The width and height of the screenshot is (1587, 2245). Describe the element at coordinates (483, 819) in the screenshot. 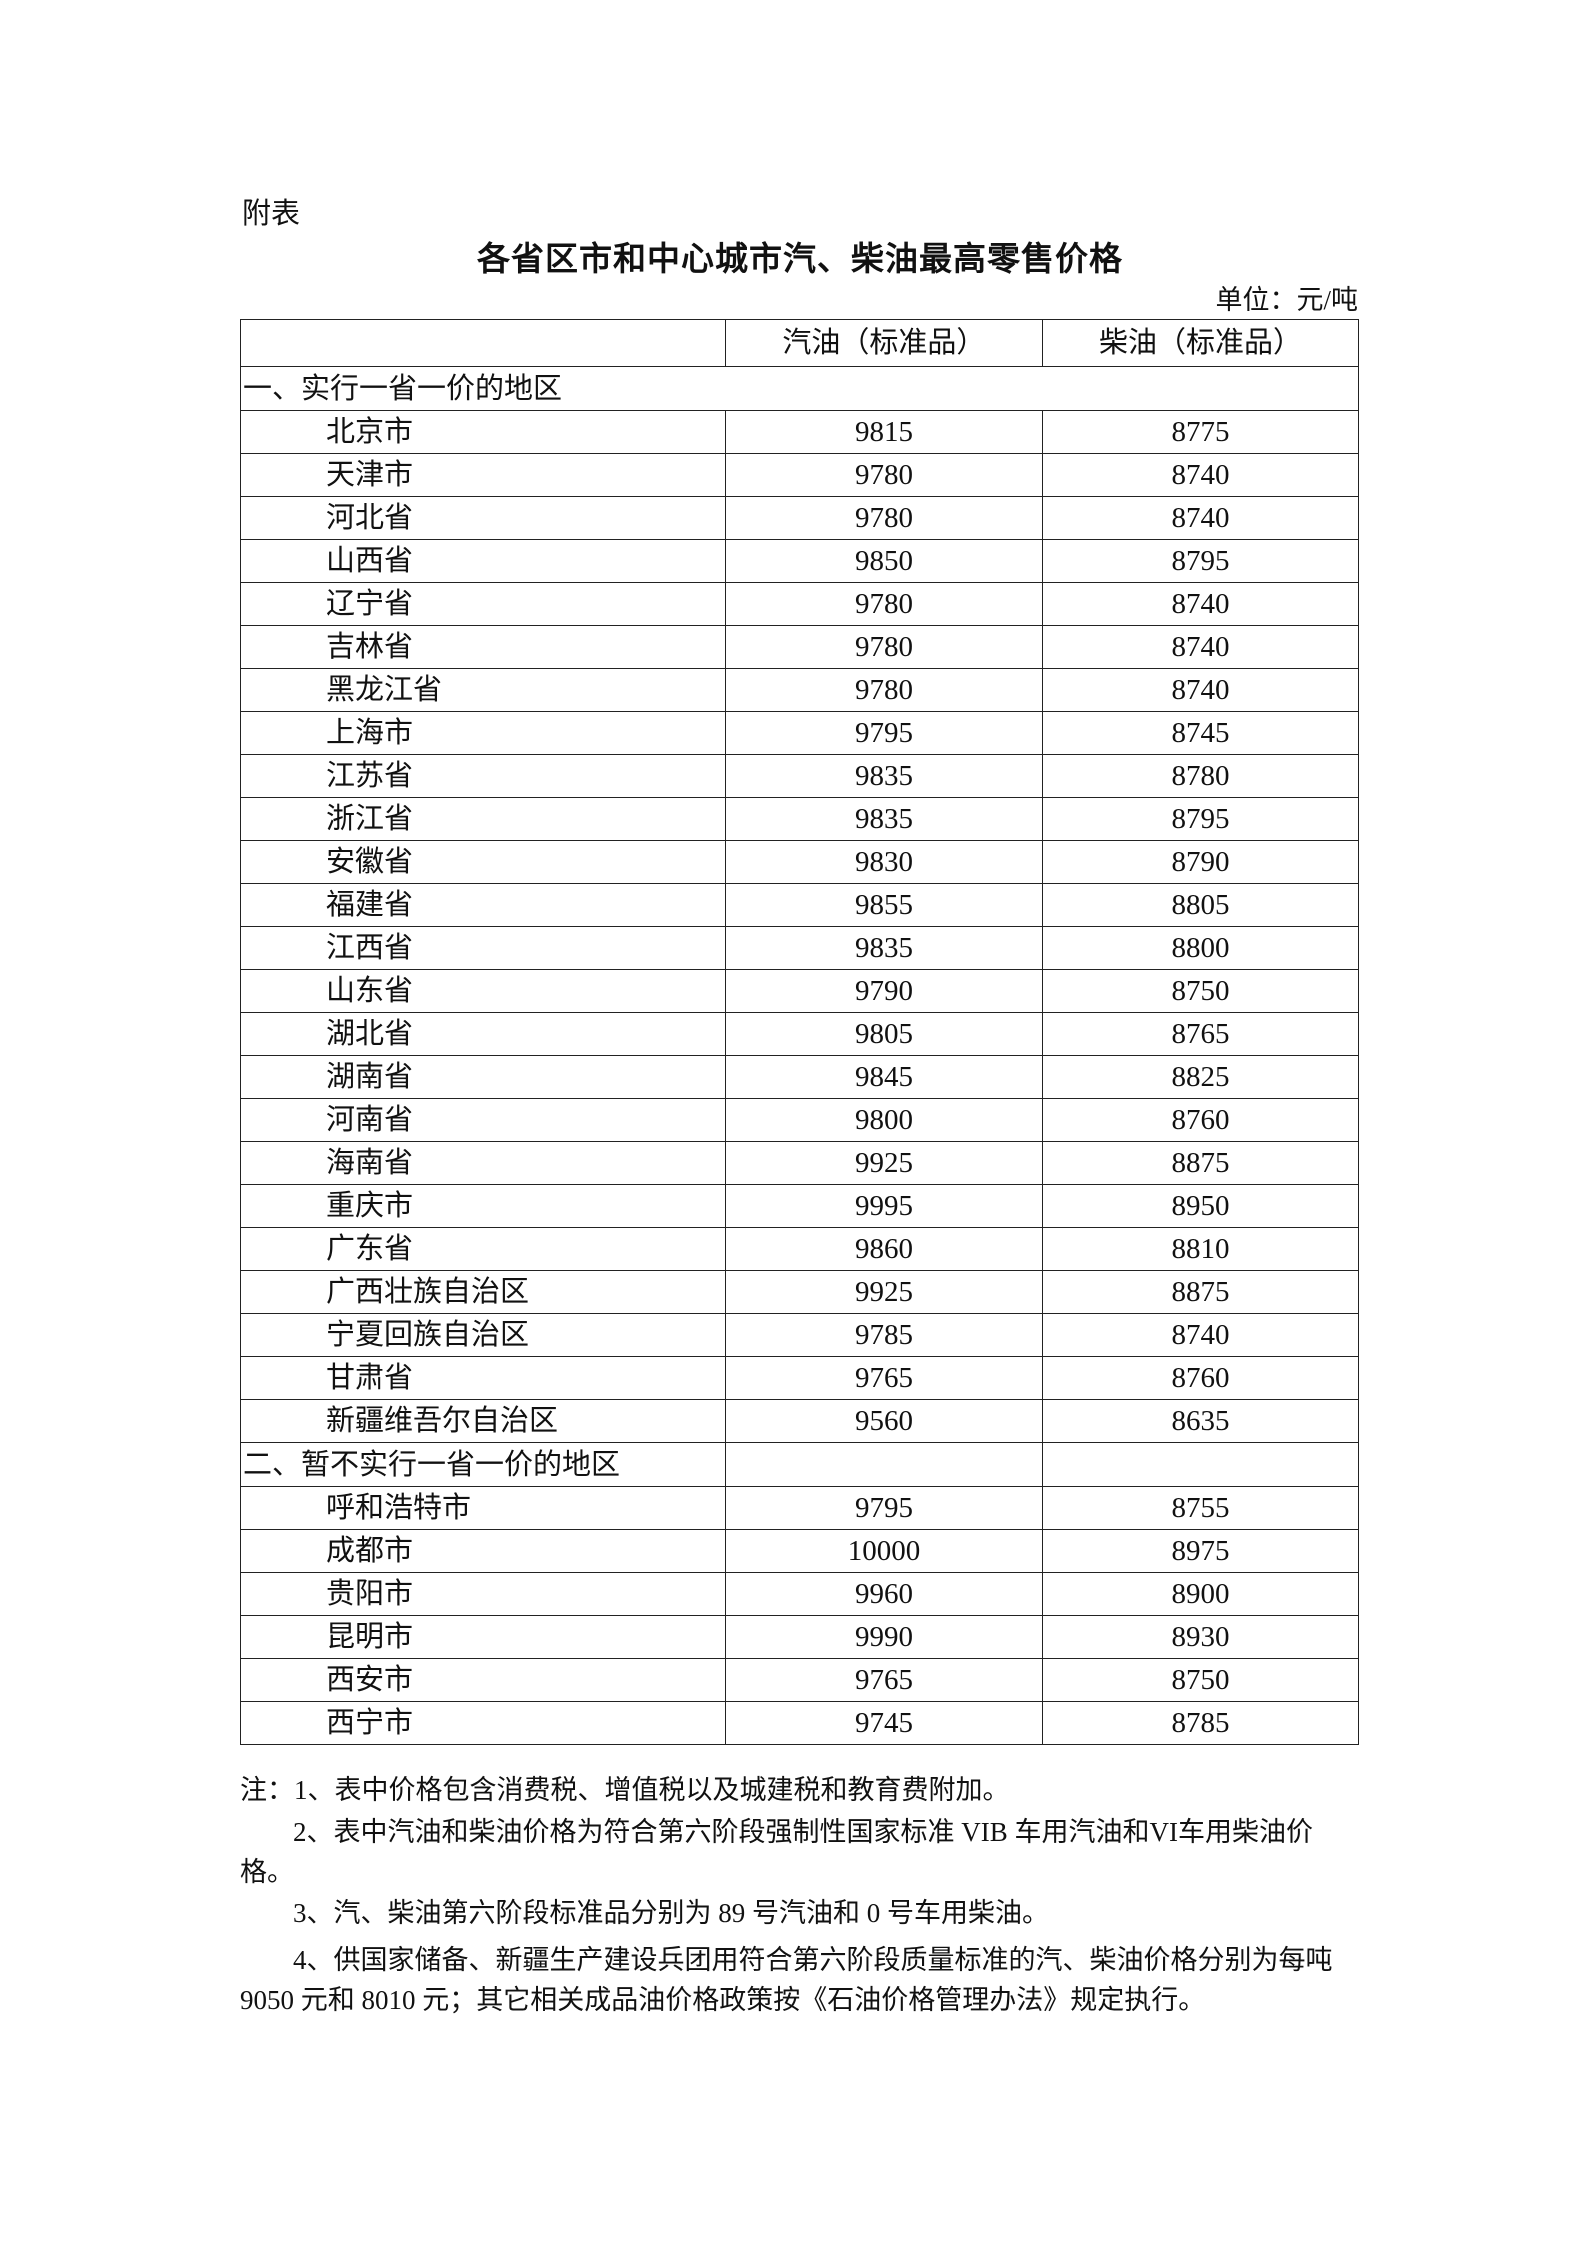

I see `region-cell: 浙江省` at that location.